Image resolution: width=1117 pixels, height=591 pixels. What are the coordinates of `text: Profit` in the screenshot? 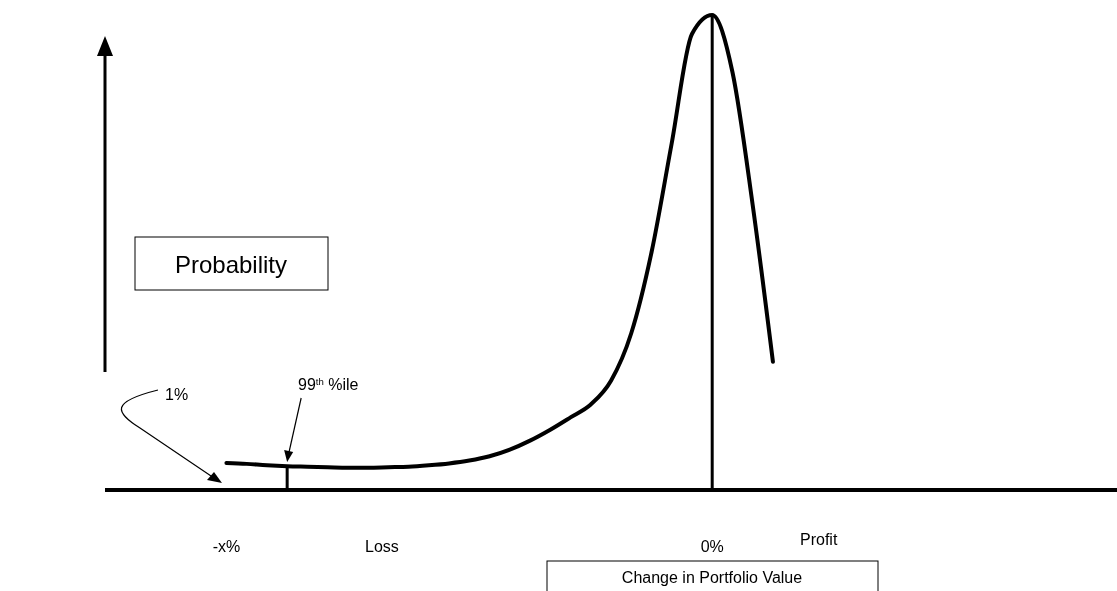 It's located at (819, 539).